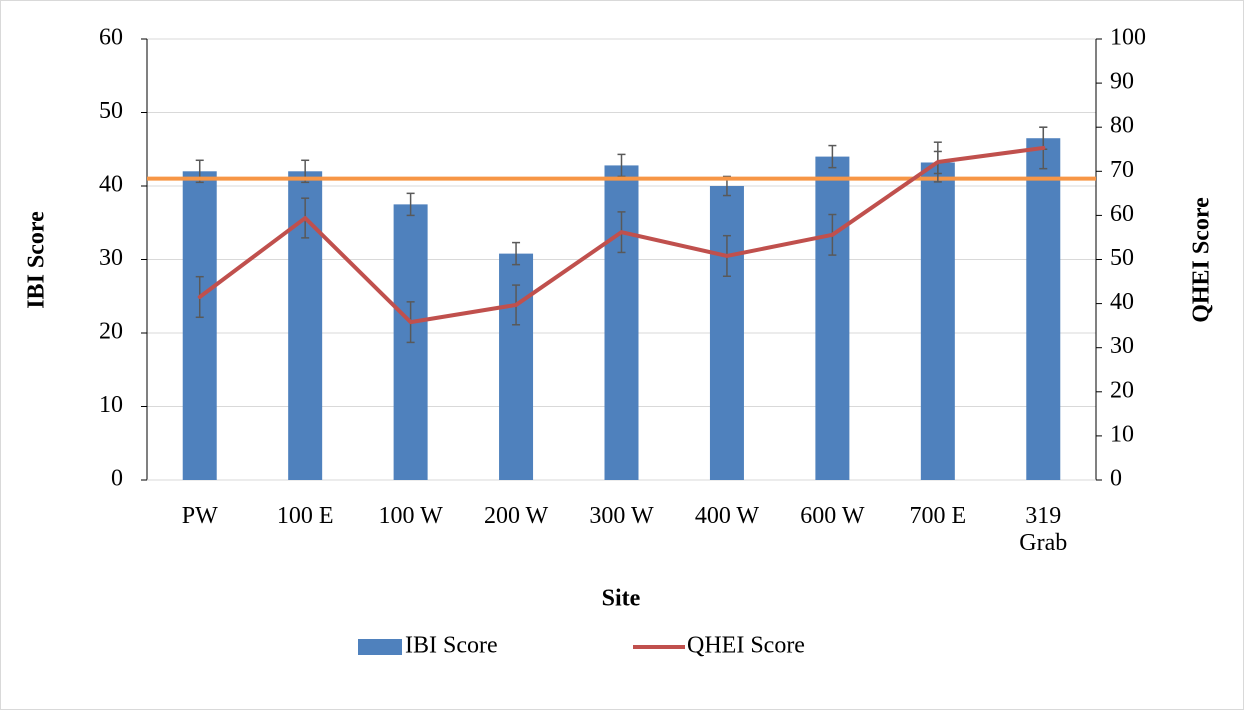 The image size is (1244, 710). I want to click on y2-tick-label: 70, so click(1122, 170).